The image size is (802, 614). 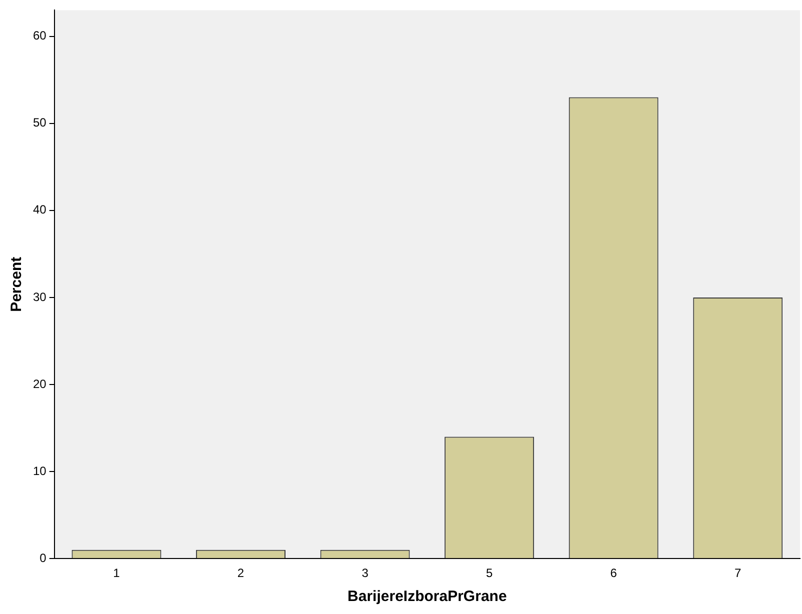 What do you see at coordinates (17, 284) in the screenshot?
I see `y-axis-title: Percent` at bounding box center [17, 284].